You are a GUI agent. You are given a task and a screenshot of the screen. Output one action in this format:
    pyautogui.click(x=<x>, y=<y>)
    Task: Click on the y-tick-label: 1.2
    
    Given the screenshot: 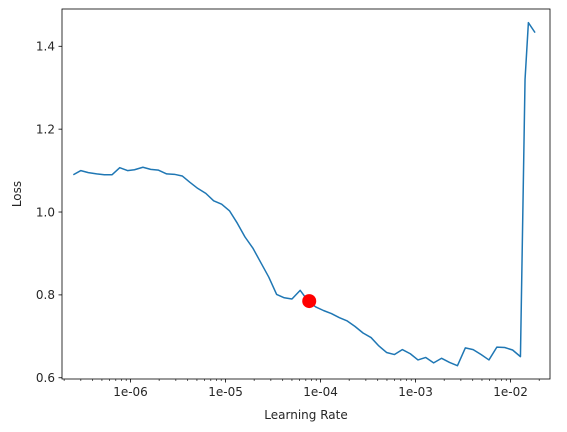 What is the action you would take?
    pyautogui.click(x=45, y=129)
    